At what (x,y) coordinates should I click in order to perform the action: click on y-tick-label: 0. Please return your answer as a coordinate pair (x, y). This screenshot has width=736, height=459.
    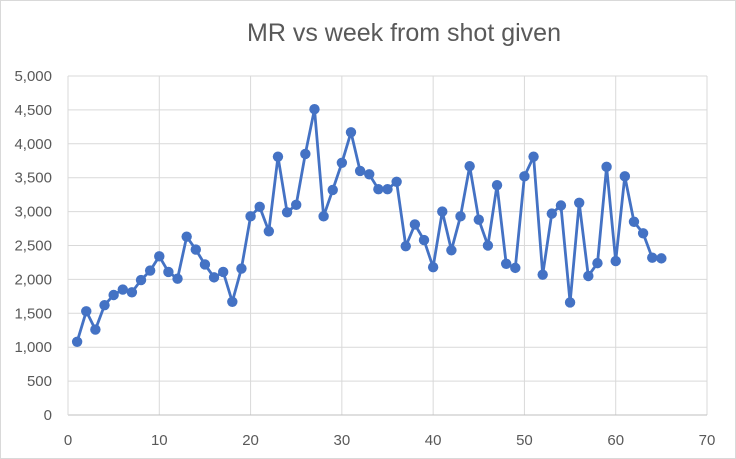
    Looking at the image, I should click on (48, 415).